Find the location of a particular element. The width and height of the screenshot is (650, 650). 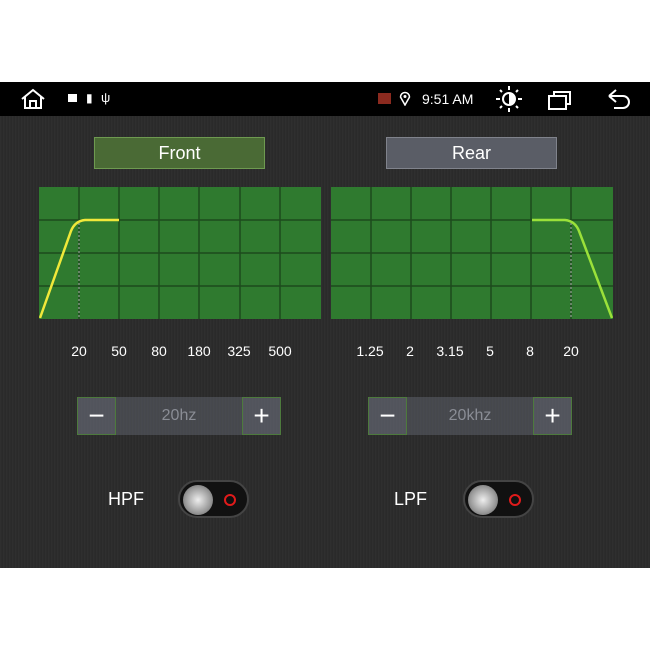

freq-label: 8 is located at coordinates (530, 351).